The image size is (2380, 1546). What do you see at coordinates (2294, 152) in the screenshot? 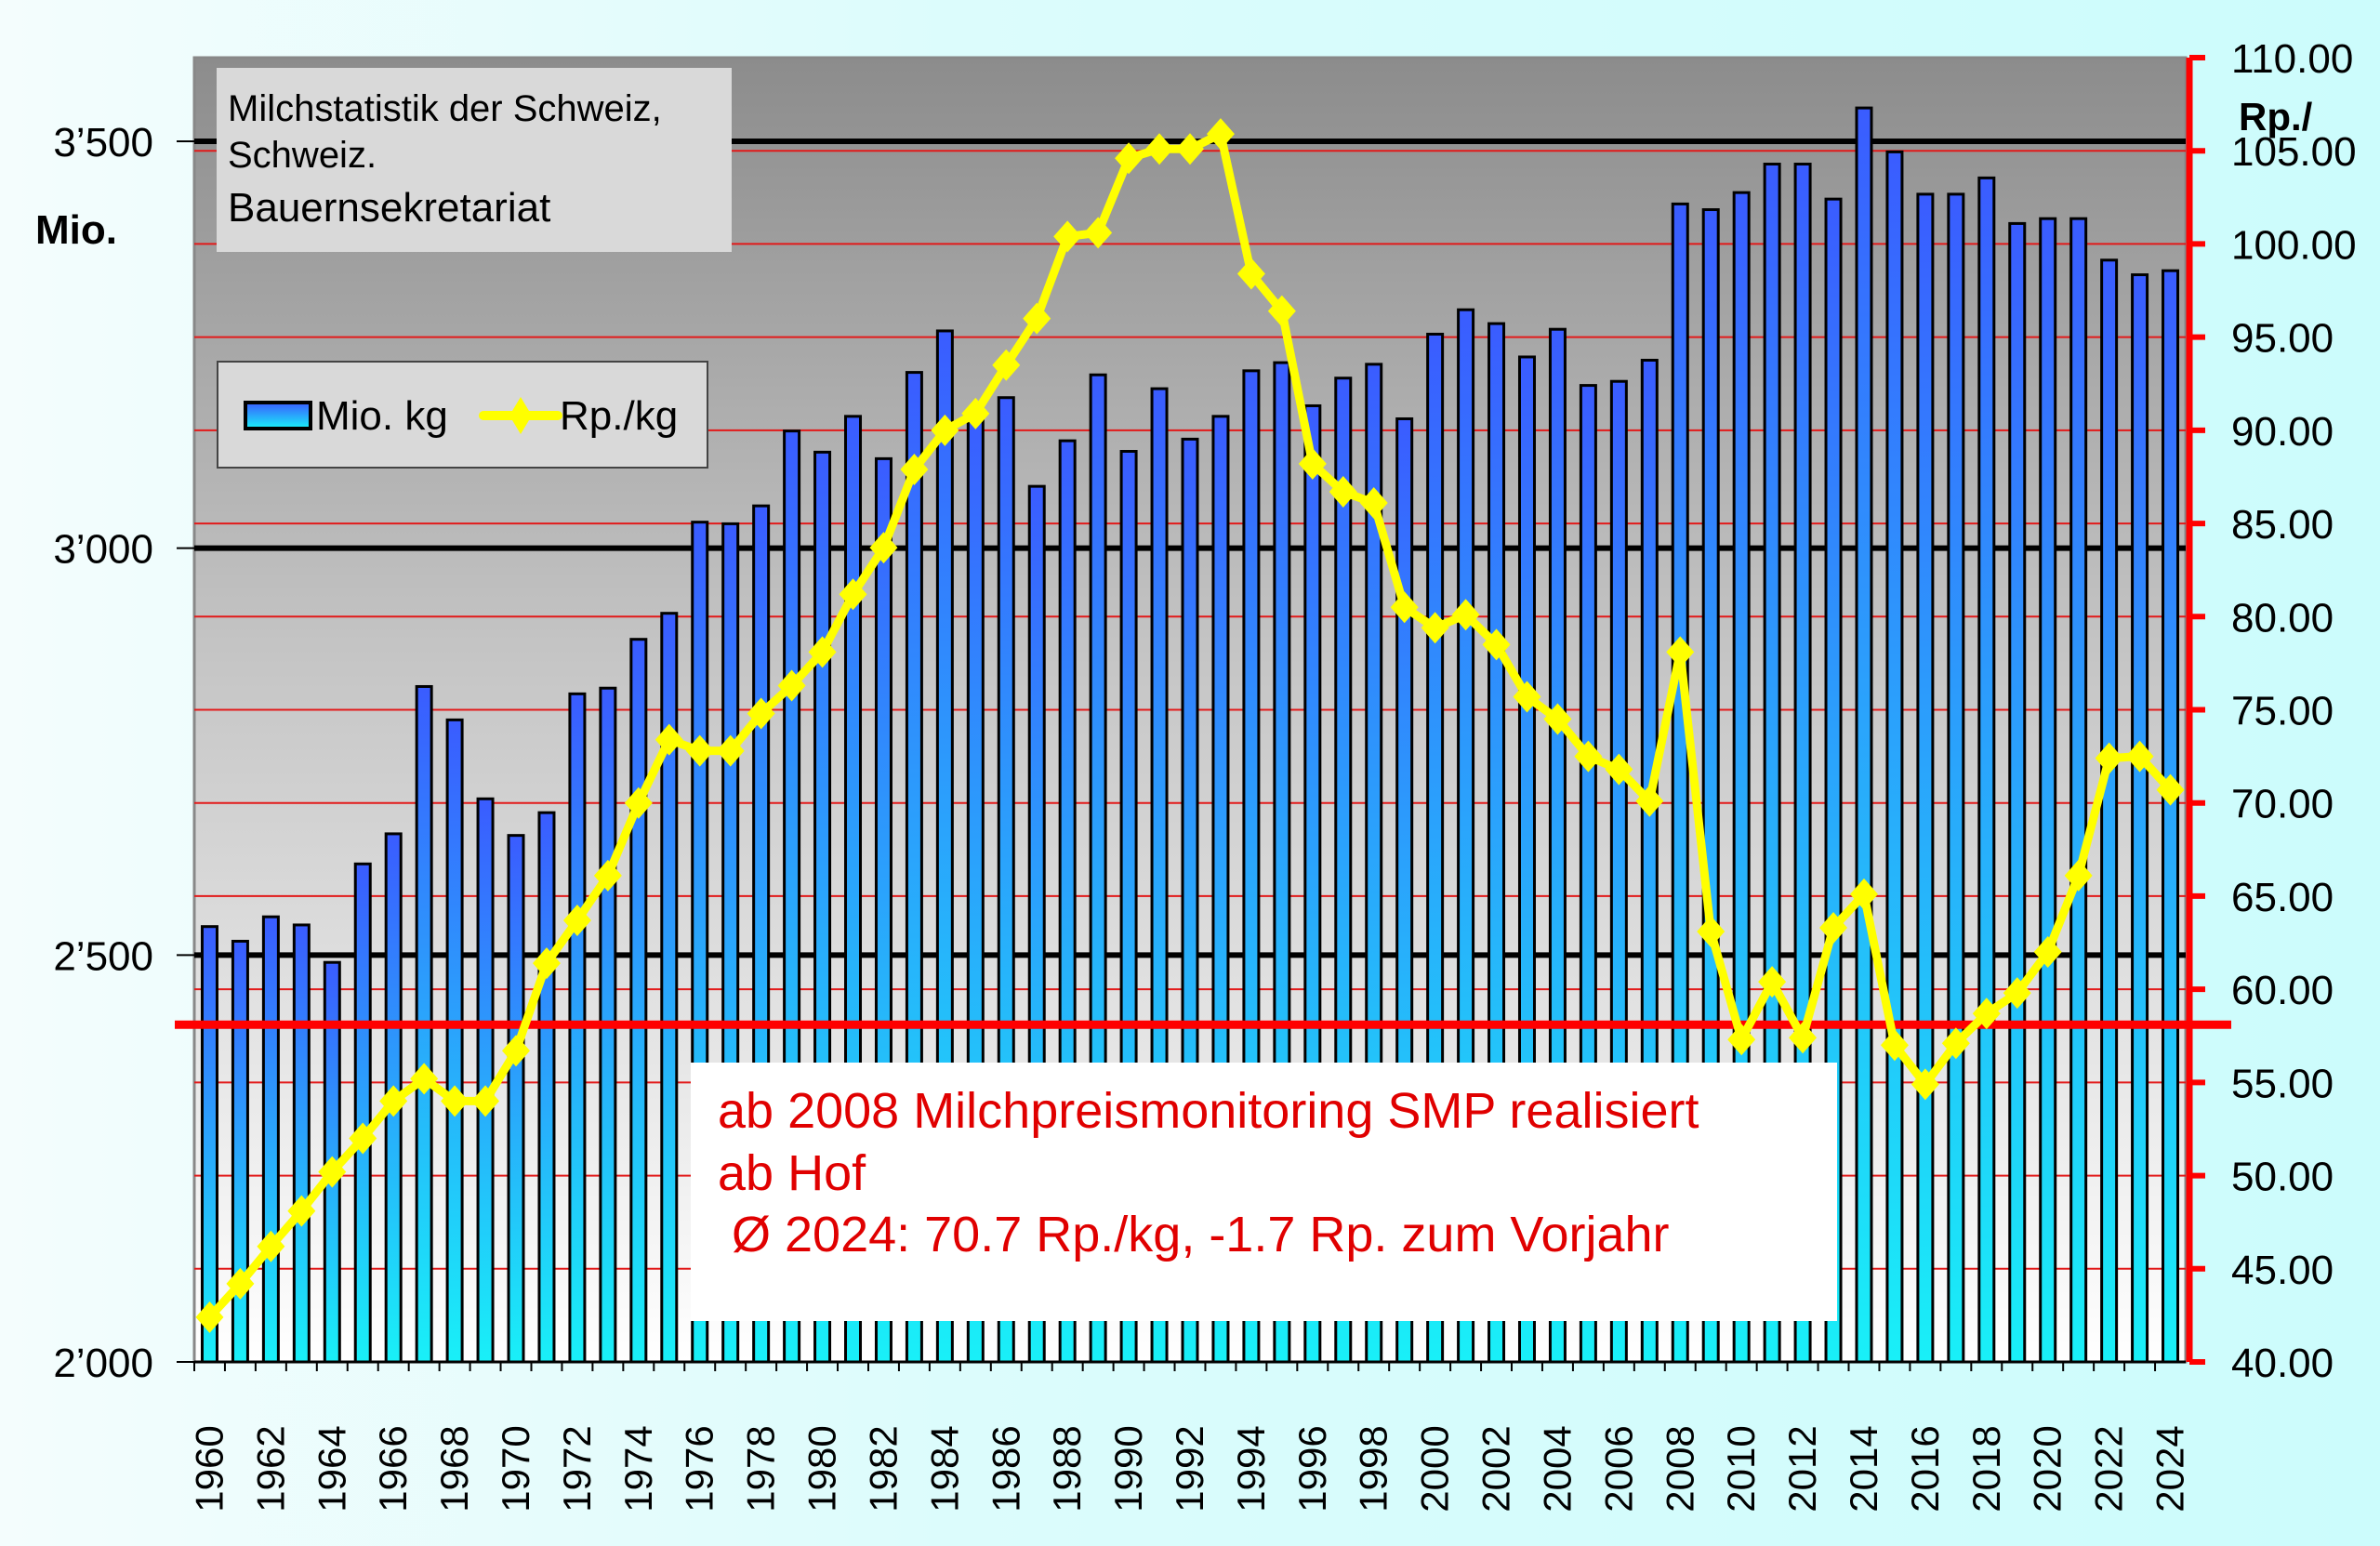
I see `right-axis-tick-label: 105.00` at bounding box center [2294, 152].